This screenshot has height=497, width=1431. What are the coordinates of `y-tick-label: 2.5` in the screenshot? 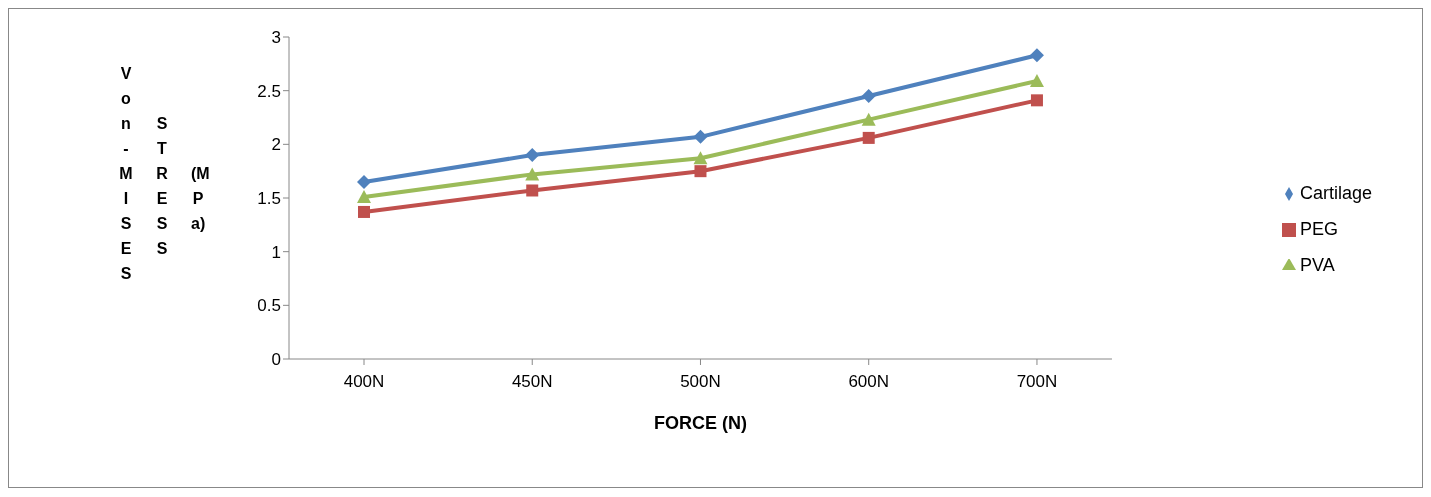 It's located at (269, 91).